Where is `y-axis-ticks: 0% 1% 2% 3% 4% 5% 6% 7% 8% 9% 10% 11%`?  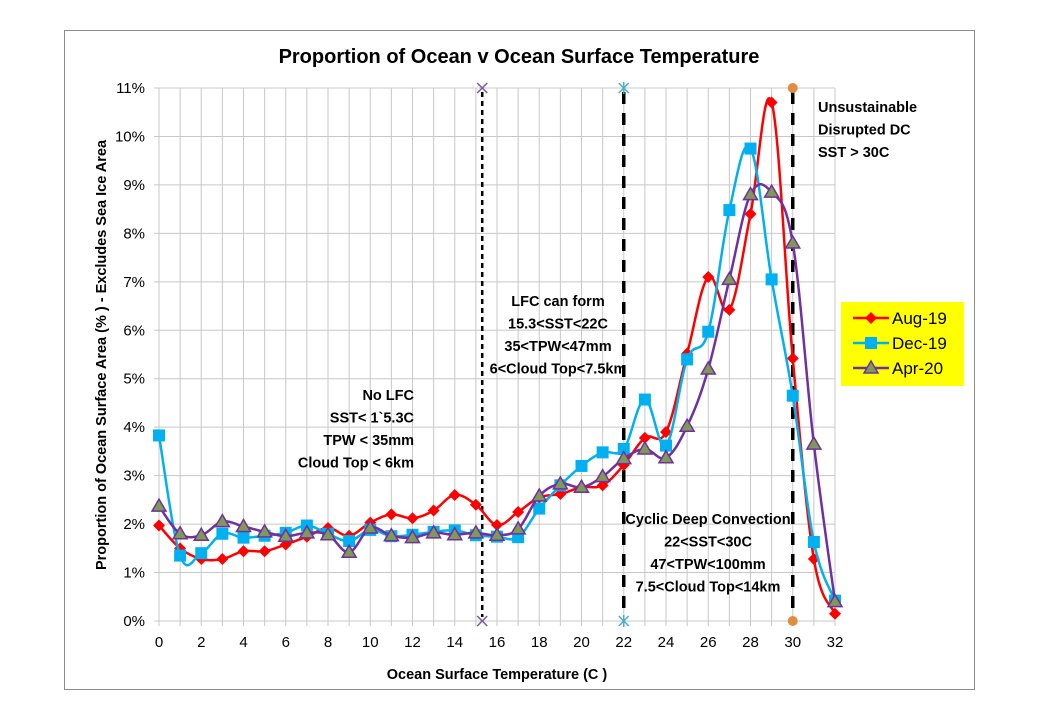
y-axis-ticks: 0% 1% 2% 3% 4% 5% 6% 7% 8% 9% 10% 11% is located at coordinates (130, 355).